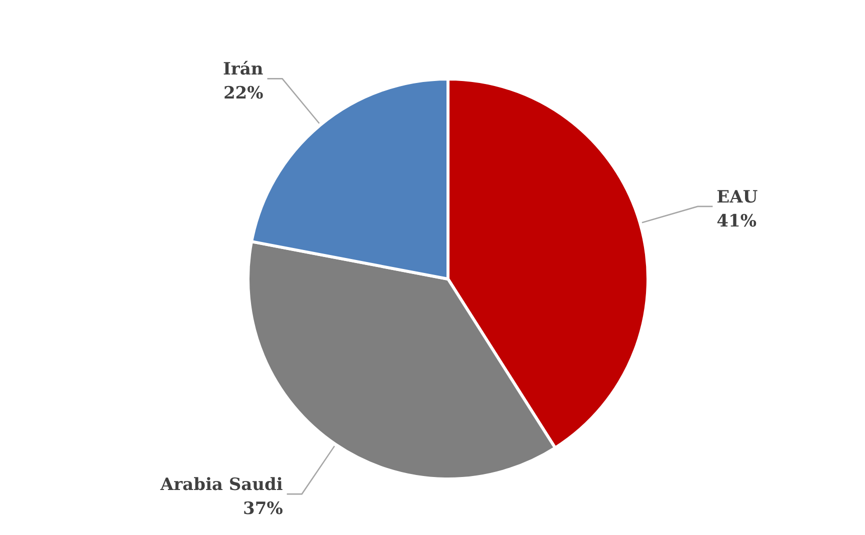 The width and height of the screenshot is (865, 535). Describe the element at coordinates (221, 485) in the screenshot. I see `slice-label: Arabia Saudi` at that location.